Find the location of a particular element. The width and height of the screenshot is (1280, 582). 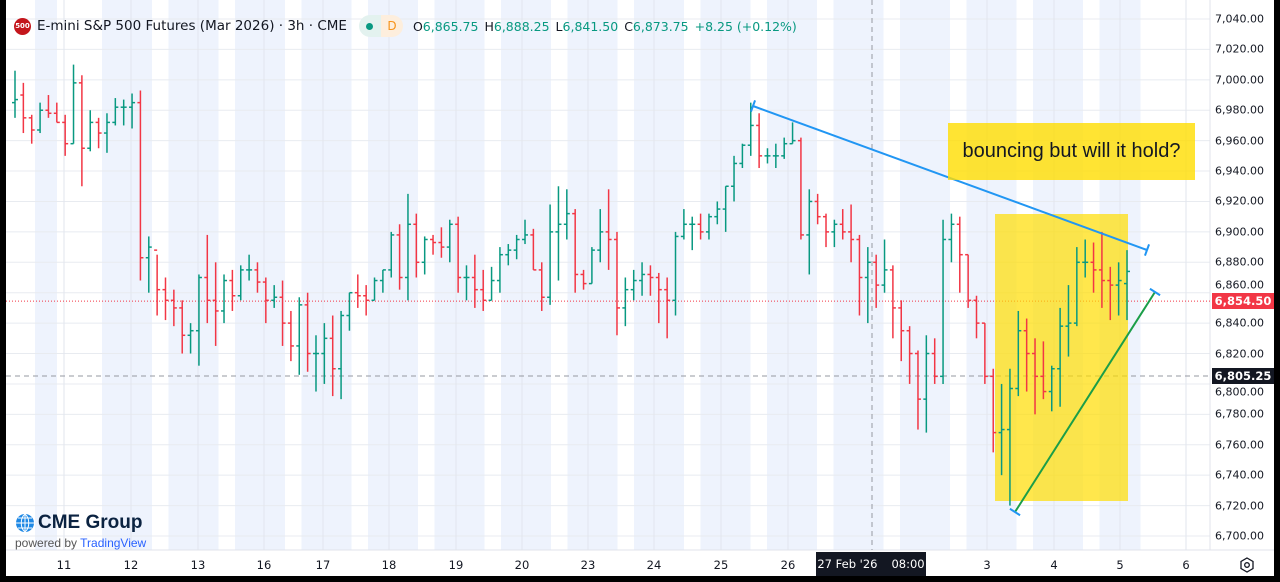

price-axis-label: 6,860.00 is located at coordinates (1239, 285).